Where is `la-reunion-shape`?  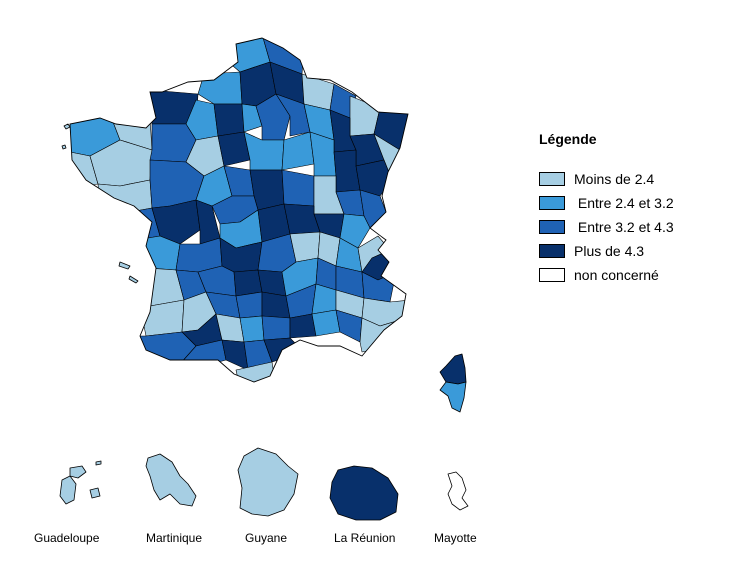 la-reunion-shape is located at coordinates (364, 493).